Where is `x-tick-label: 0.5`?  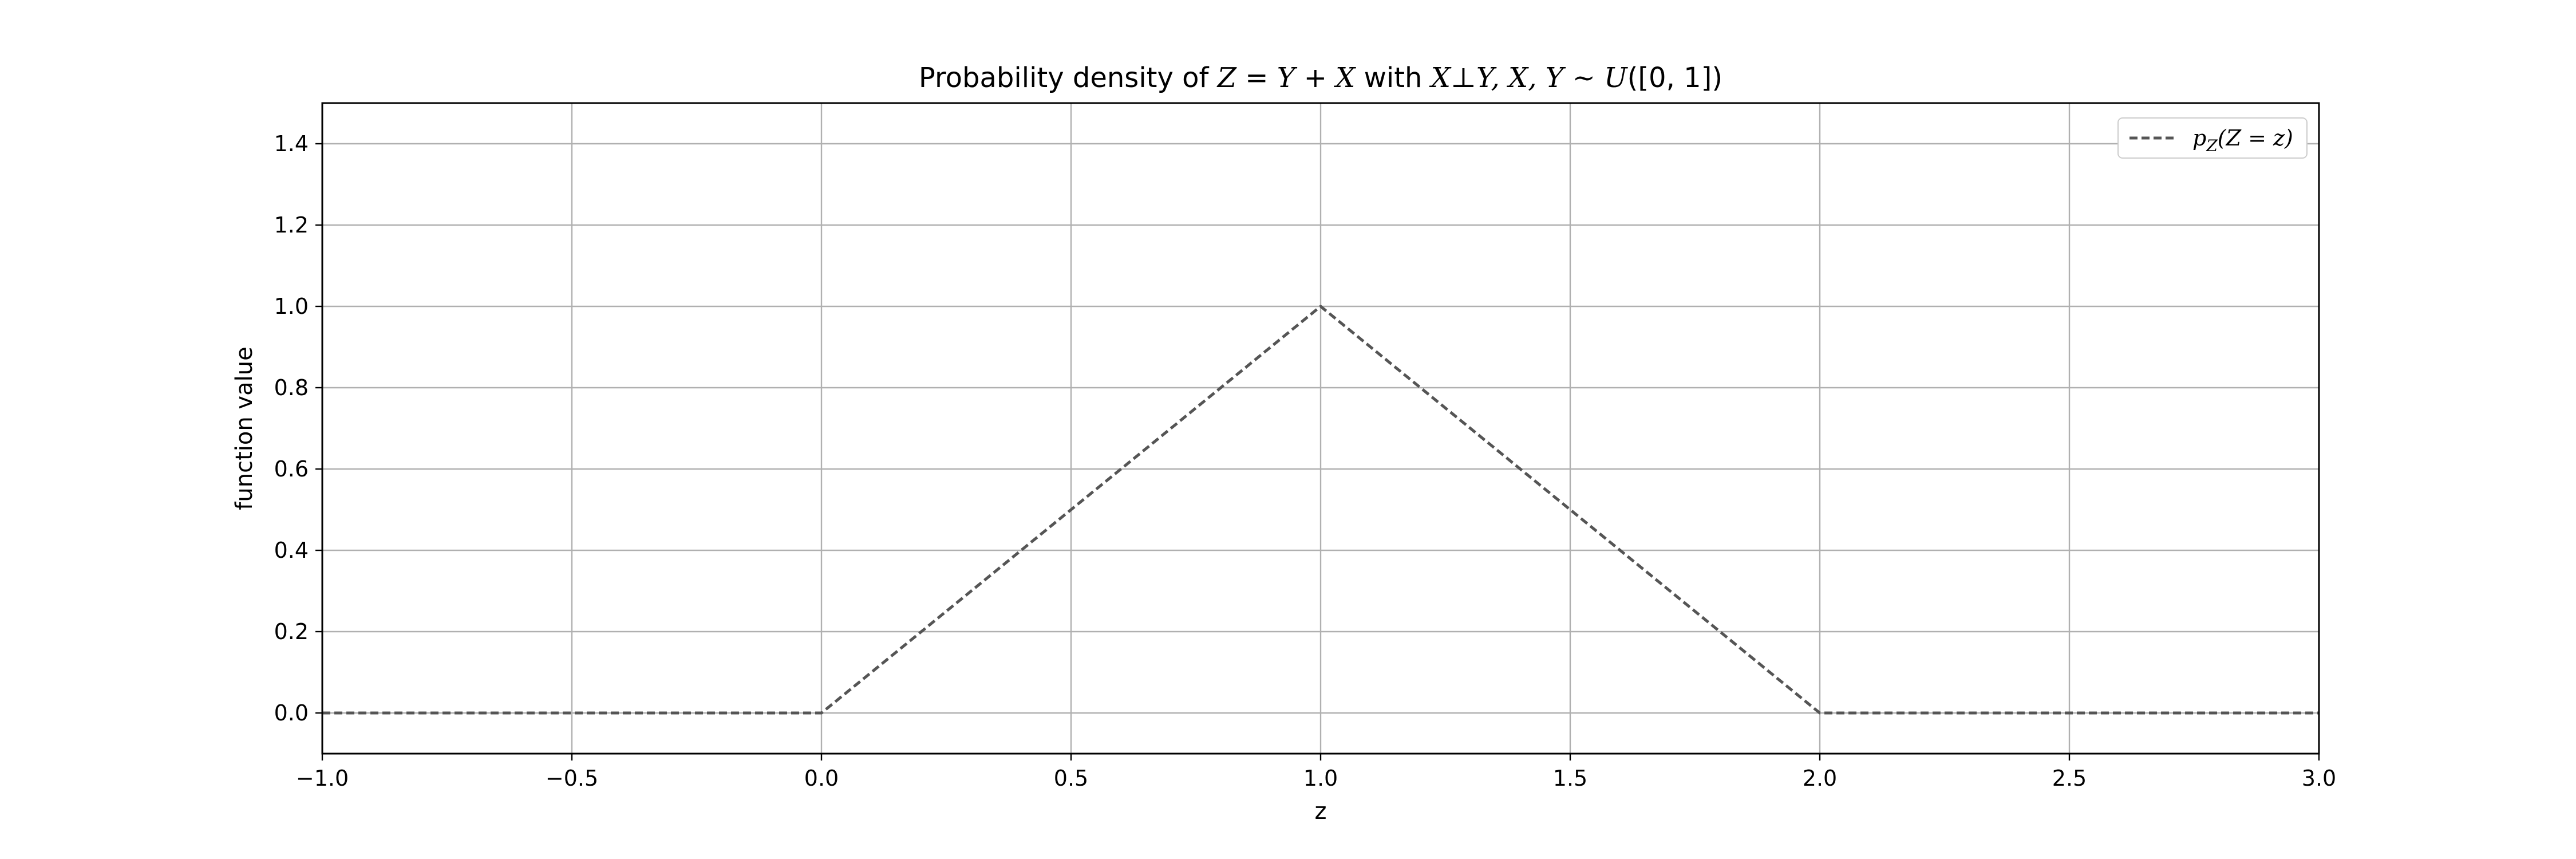 x-tick-label: 0.5 is located at coordinates (1071, 778).